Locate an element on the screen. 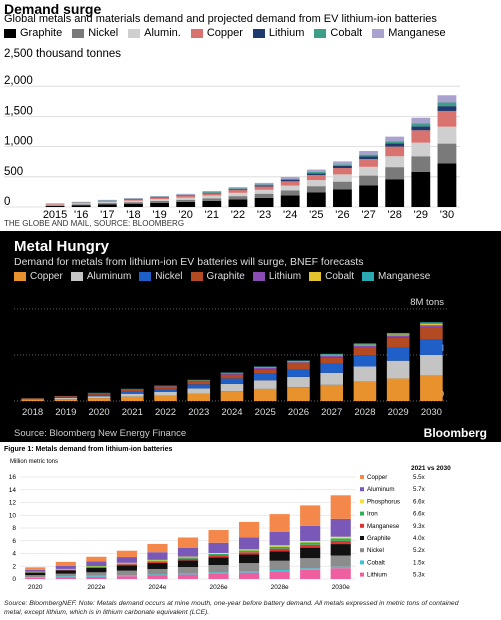  x-tick-label: 2020 is located at coordinates (99, 412).